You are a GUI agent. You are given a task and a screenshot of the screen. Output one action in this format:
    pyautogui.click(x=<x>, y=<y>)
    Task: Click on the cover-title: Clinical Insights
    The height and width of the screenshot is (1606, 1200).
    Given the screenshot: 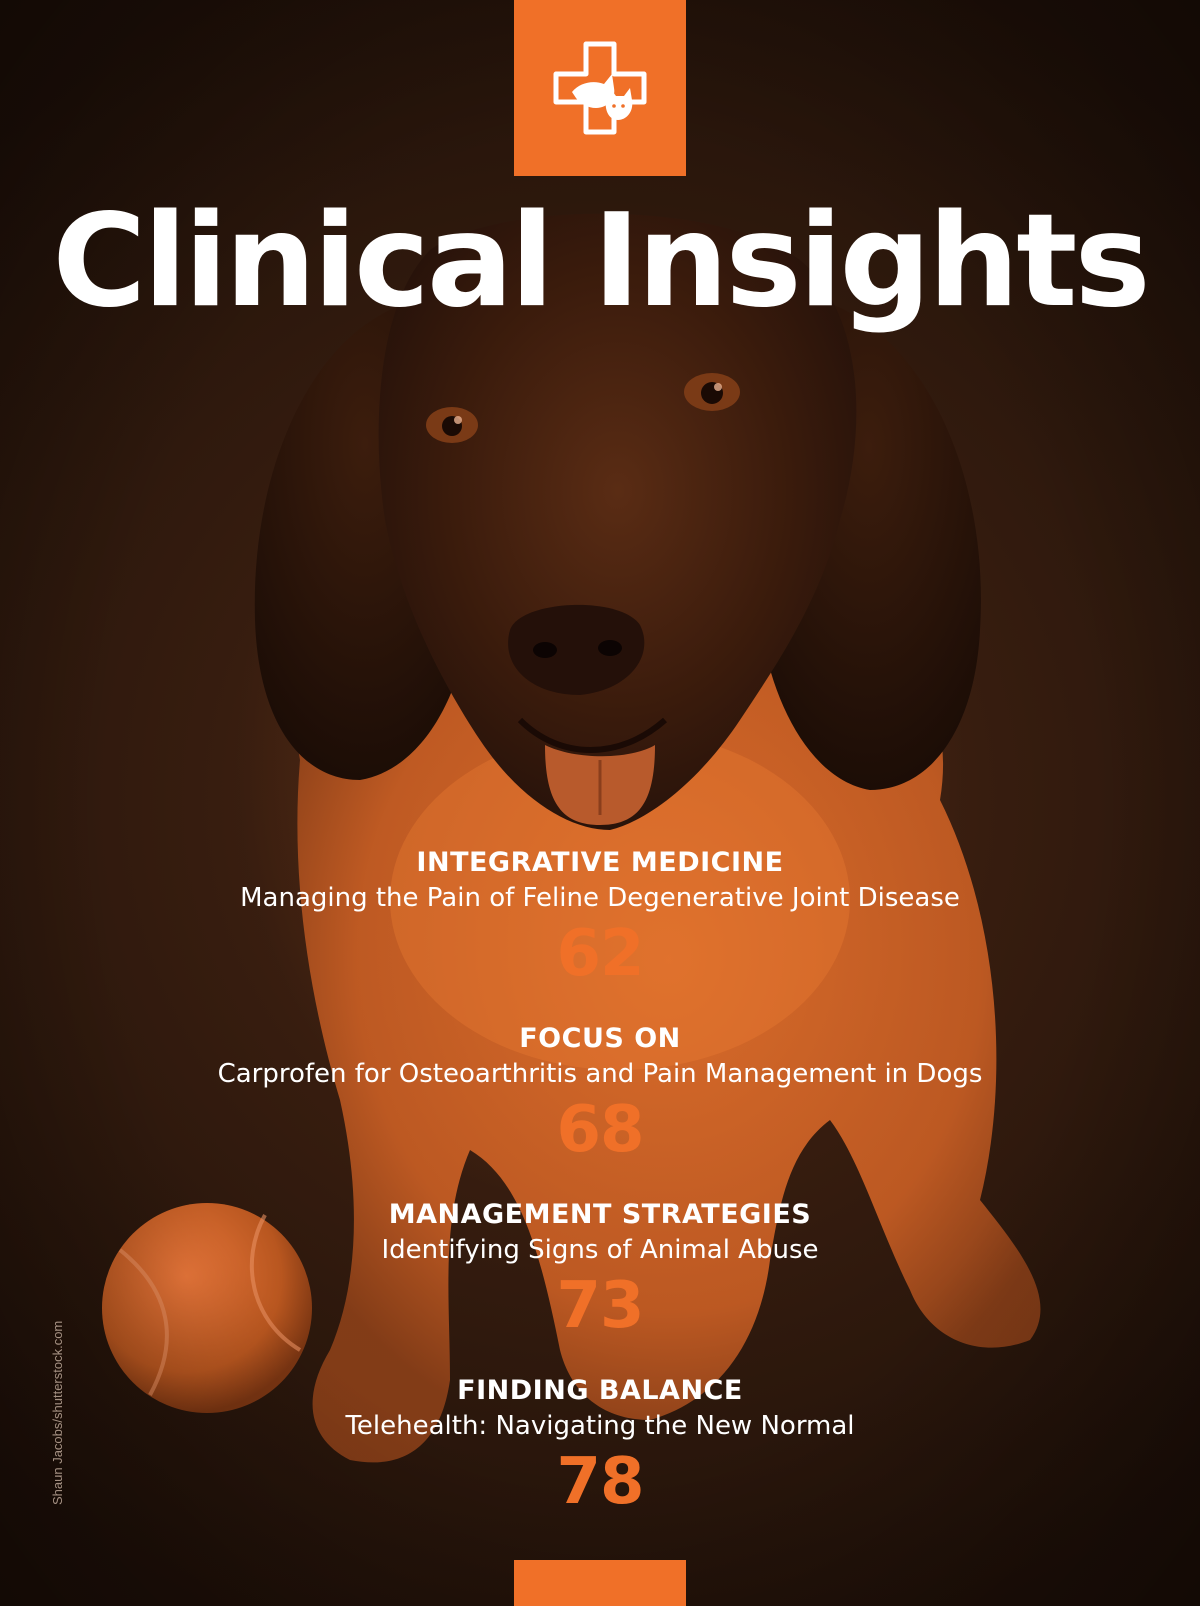 What is the action you would take?
    pyautogui.click(x=601, y=261)
    